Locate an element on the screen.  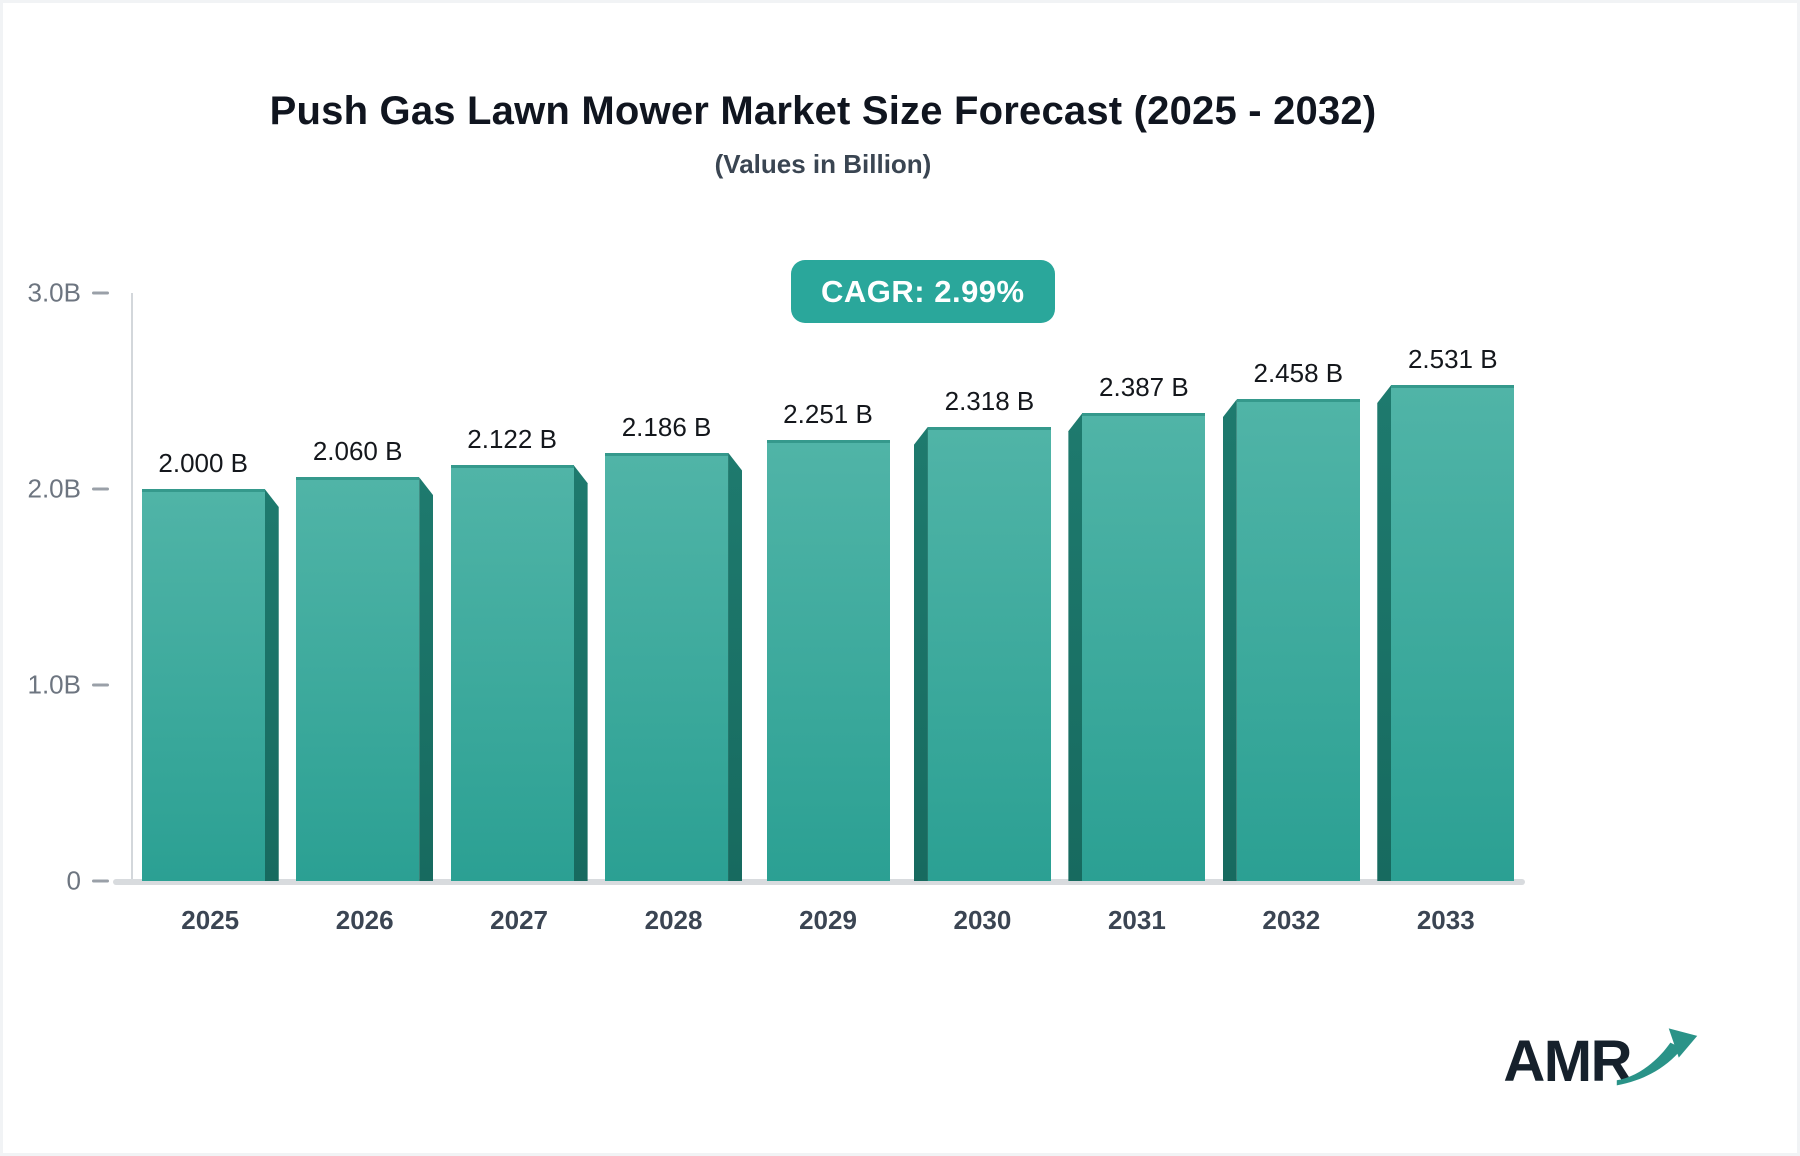
y-tick-label: 1.0B is located at coordinates (54, 684).